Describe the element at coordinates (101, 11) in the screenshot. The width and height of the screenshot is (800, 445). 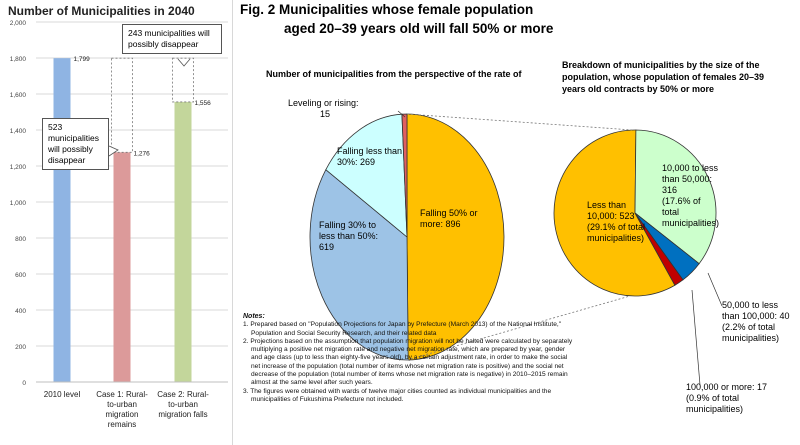
I see `bar-chart-title: Number of Municipalities in 2040` at that location.